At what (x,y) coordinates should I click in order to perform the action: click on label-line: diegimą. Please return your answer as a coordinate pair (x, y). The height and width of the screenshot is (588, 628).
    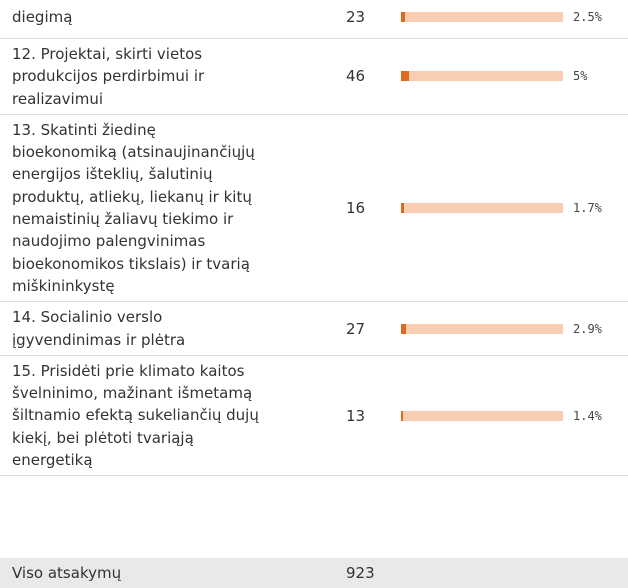
    Looking at the image, I should click on (42, 16).